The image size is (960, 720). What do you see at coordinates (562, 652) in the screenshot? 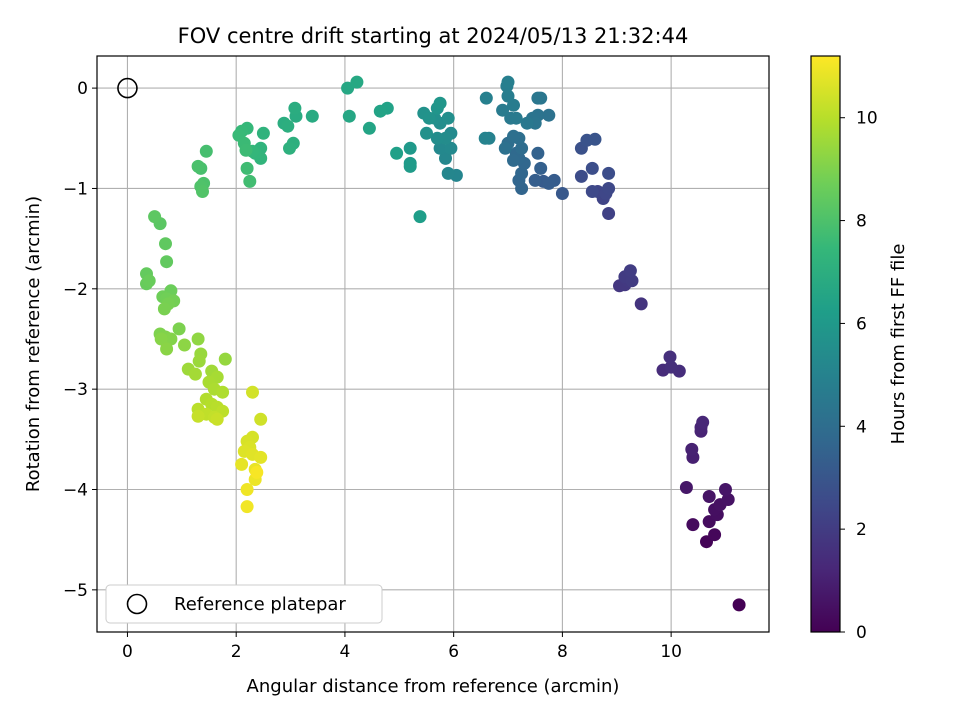
I see `x-tick-label: 8` at bounding box center [562, 652].